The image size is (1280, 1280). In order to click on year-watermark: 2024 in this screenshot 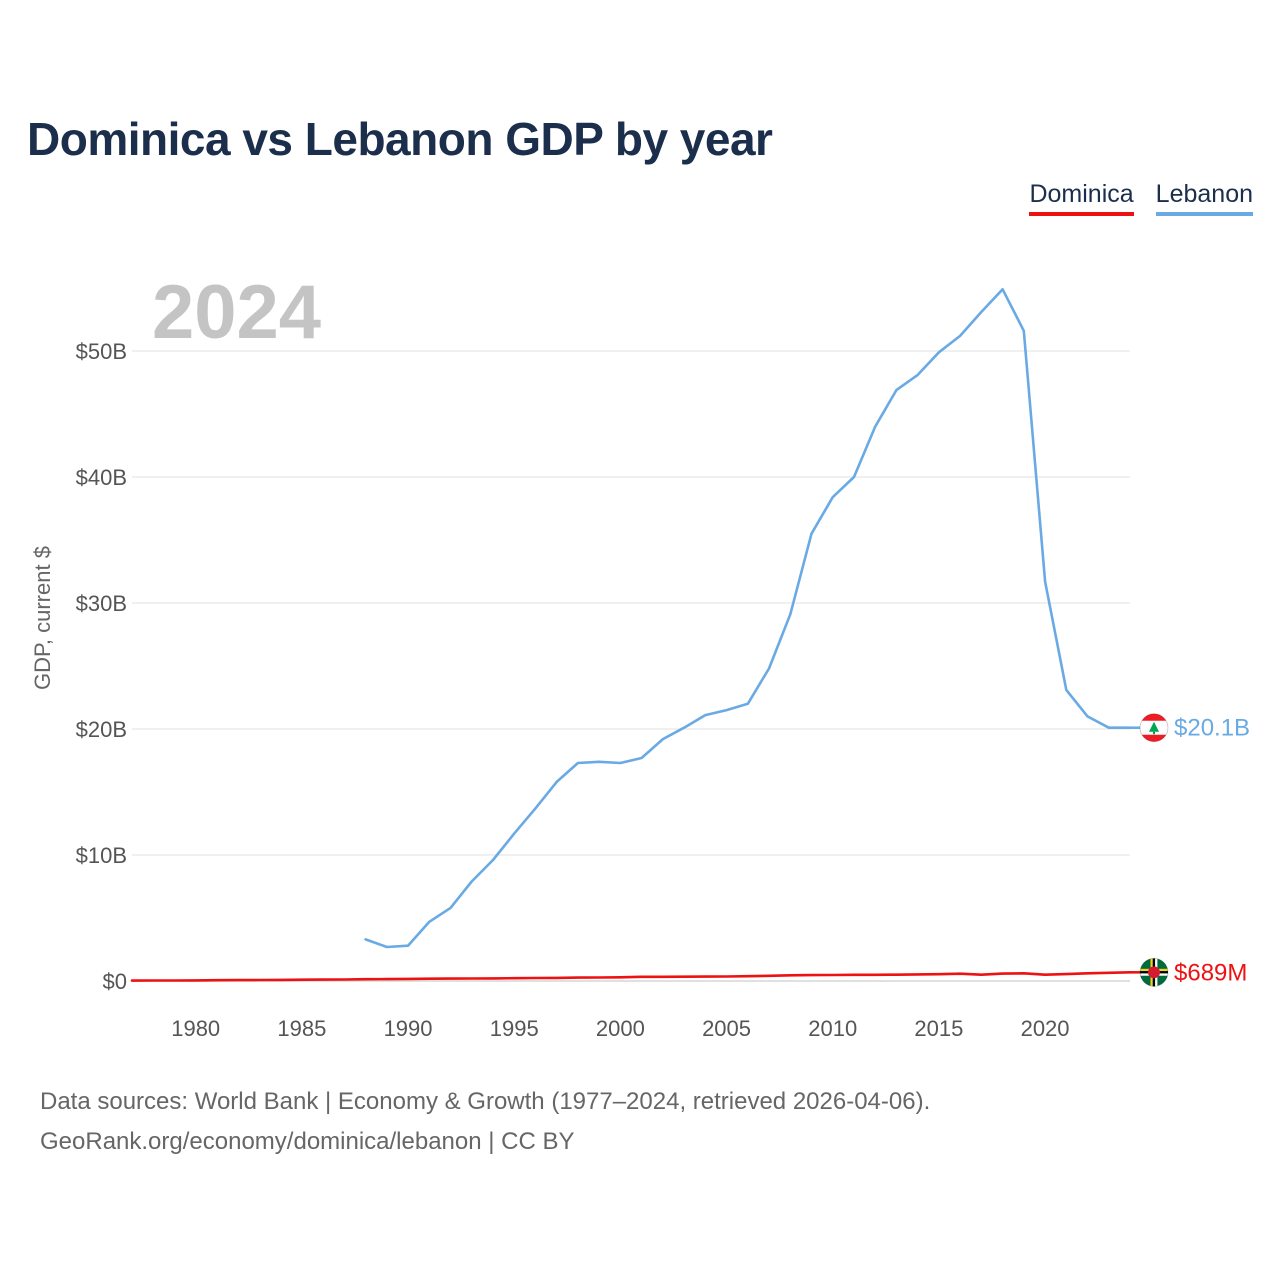, I will do `click(236, 312)`.